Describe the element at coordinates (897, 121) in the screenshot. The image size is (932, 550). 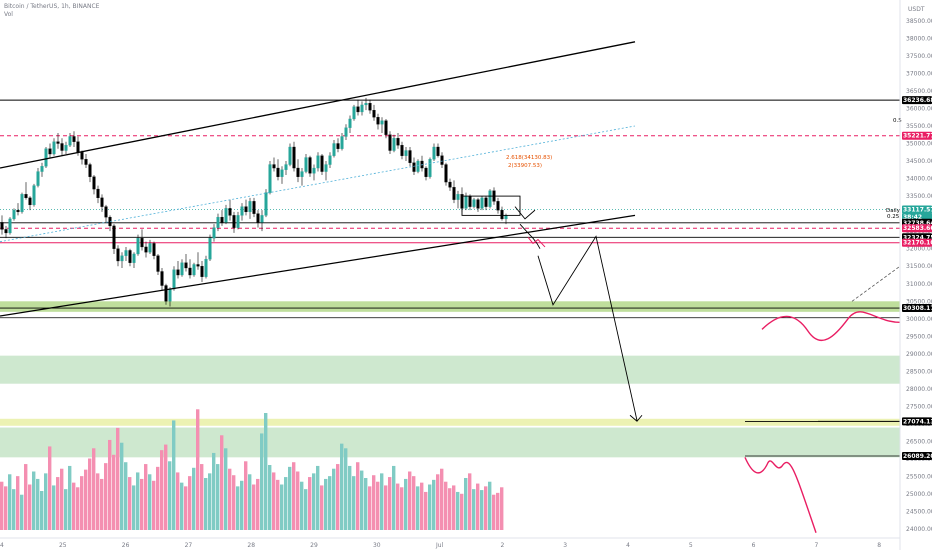
I see `fib-label-05: 0.5` at that location.